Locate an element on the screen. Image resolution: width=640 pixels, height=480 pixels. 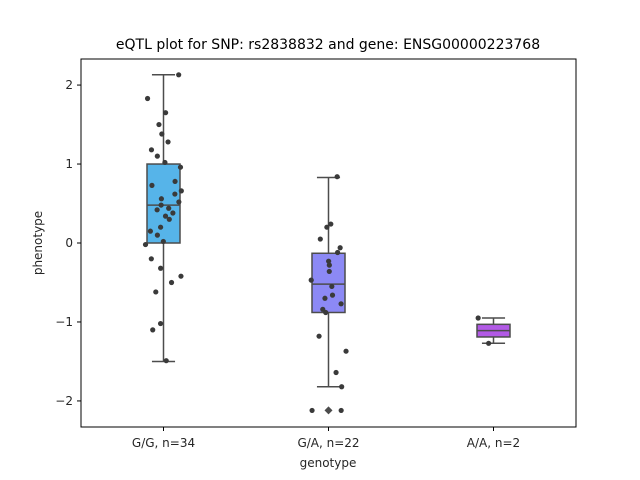
y-tick-label: −2 is located at coordinates (64, 401).